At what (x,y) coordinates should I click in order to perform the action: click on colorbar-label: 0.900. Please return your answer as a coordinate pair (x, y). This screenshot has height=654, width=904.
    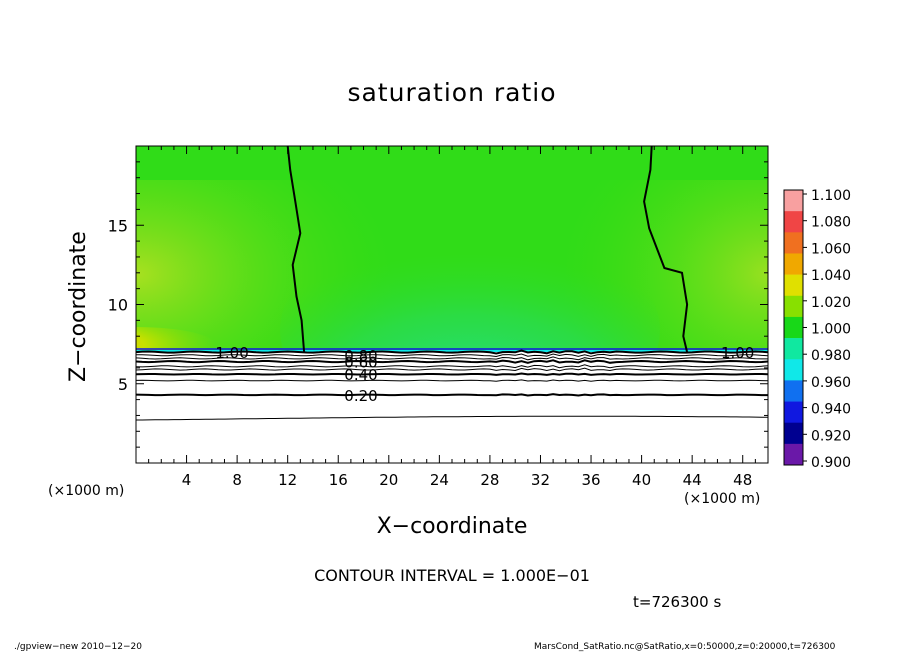
    Looking at the image, I should click on (831, 463).